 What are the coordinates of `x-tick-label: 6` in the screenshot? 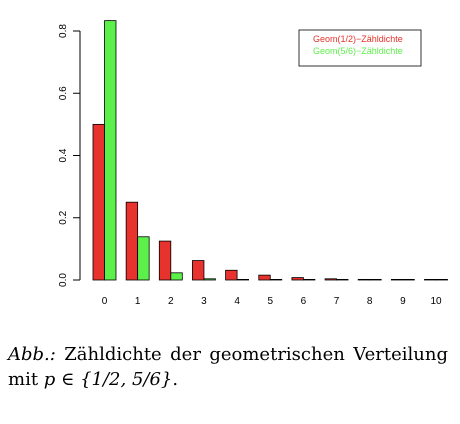 It's located at (304, 301).